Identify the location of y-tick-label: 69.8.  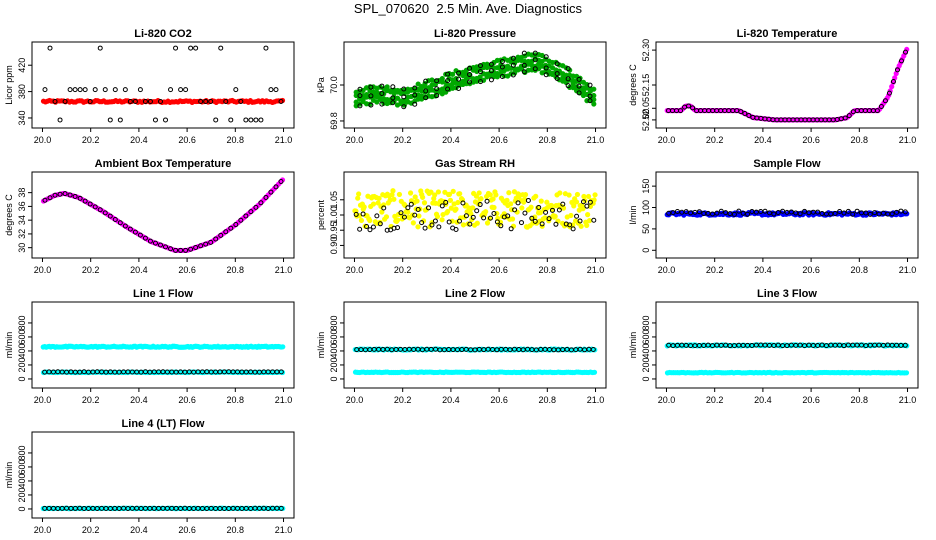
(334, 121).